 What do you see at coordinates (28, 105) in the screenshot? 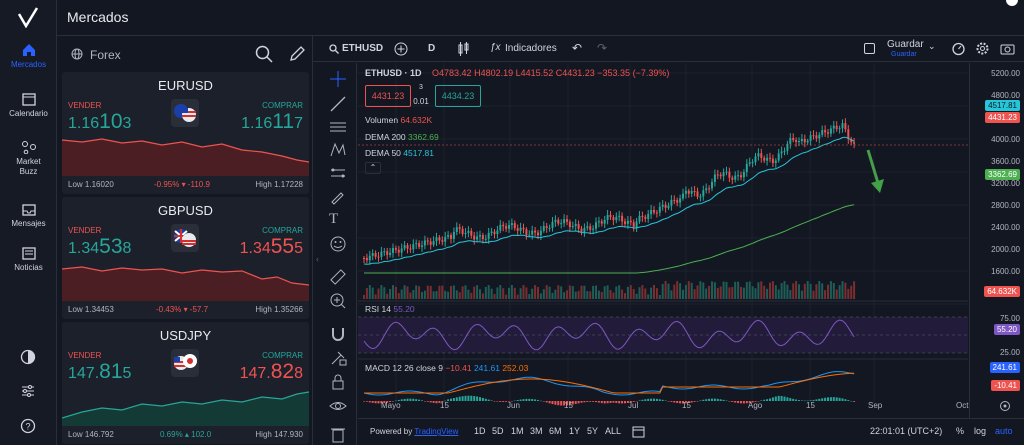
I see `nav-item-calendario: Calendario` at bounding box center [28, 105].